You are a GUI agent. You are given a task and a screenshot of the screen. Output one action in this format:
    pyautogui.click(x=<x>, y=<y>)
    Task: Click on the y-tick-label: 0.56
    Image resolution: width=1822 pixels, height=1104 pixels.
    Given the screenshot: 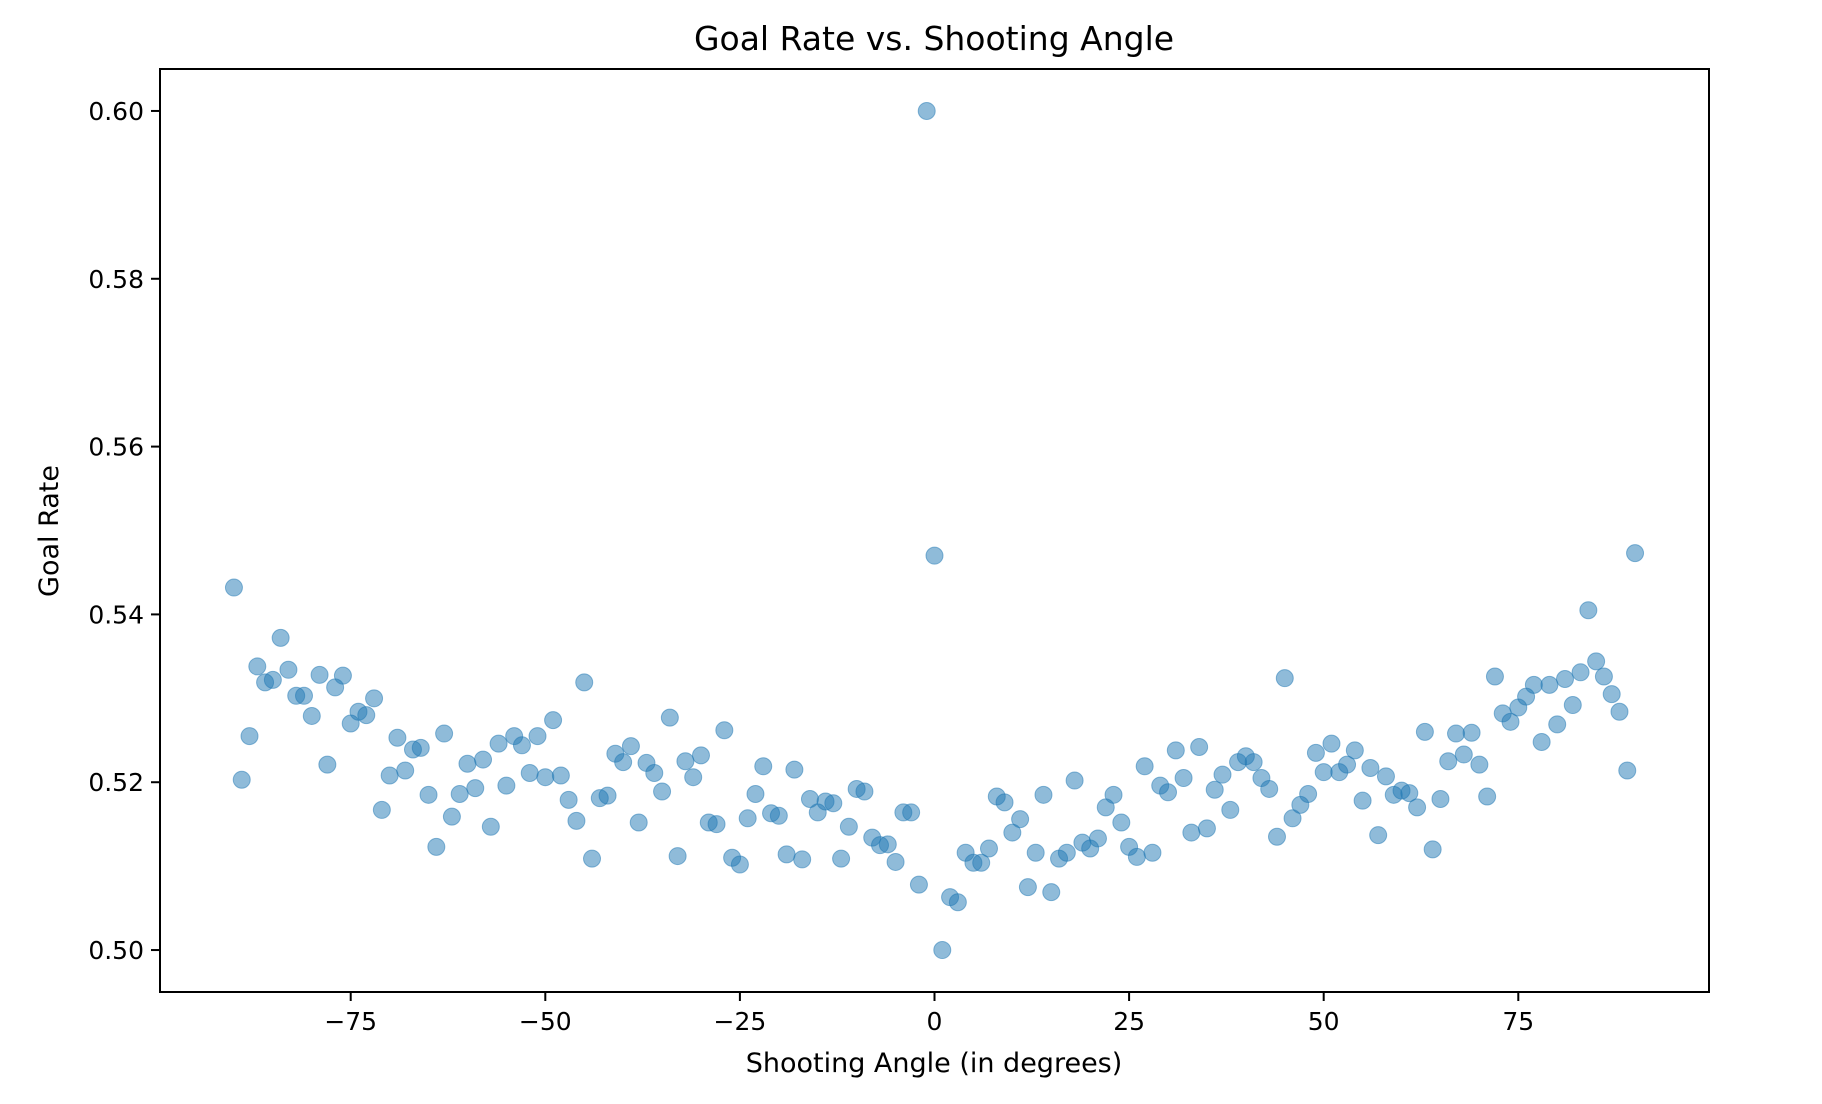 What is the action you would take?
    pyautogui.click(x=116, y=447)
    